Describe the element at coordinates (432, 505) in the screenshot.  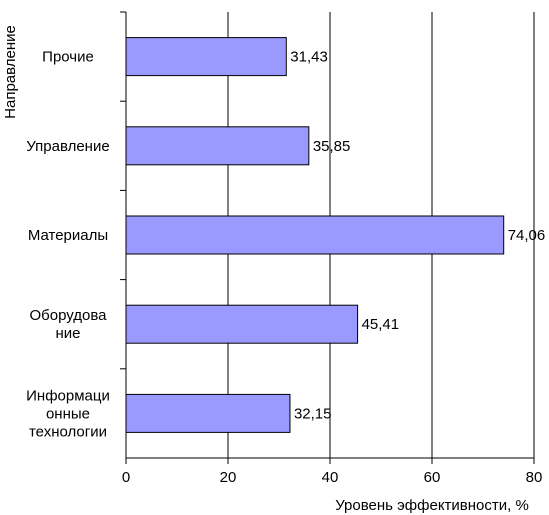
I see `x-axis-title: Уровень эффективности, %` at that location.